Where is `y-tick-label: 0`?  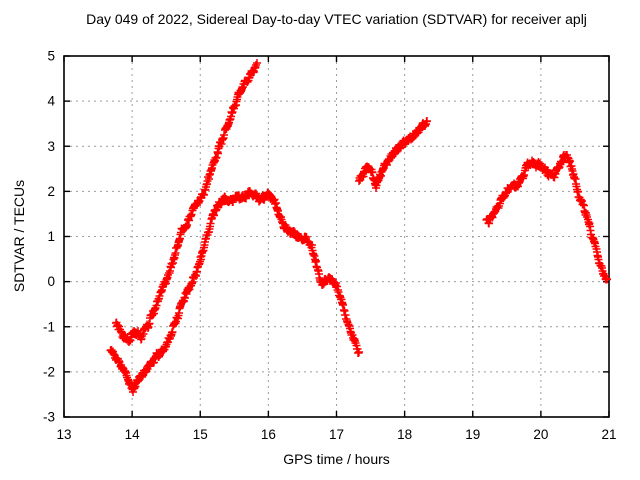 y-tick-label: 0 is located at coordinates (51, 281).